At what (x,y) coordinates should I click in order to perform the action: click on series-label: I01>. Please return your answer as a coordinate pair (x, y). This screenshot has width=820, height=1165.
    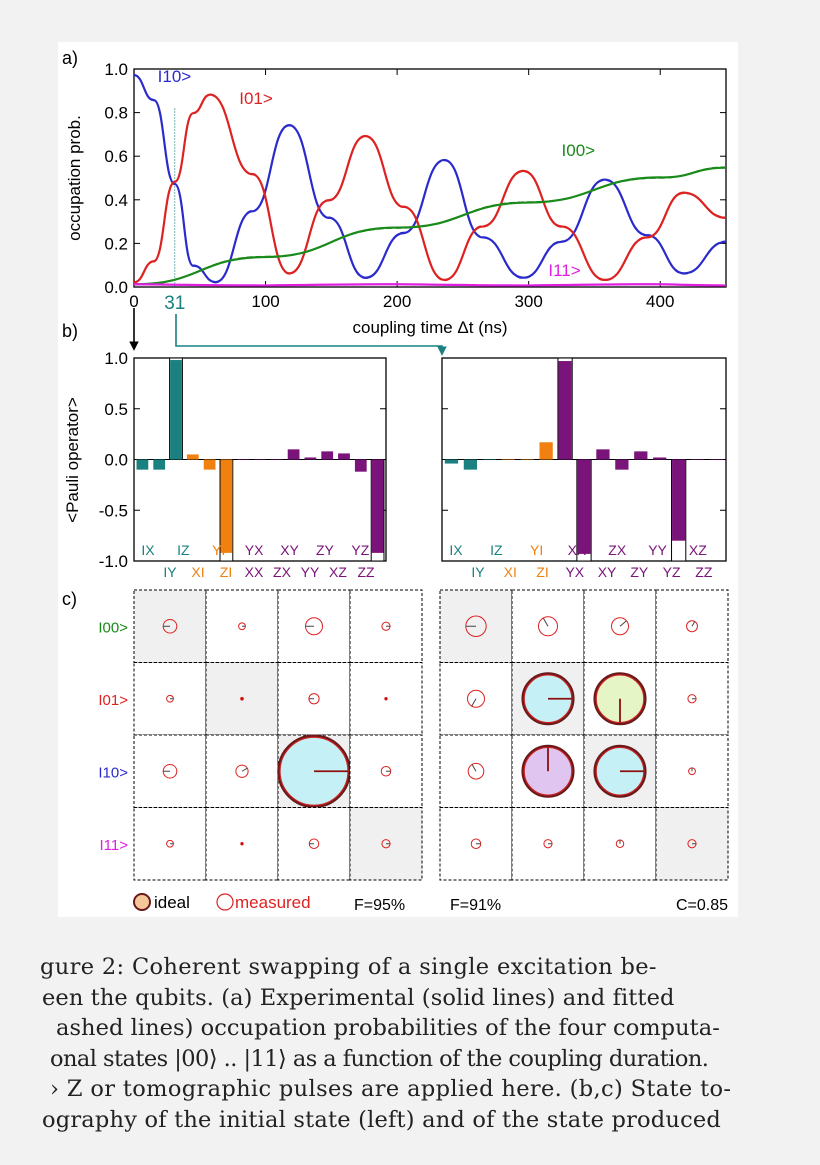
    Looking at the image, I should click on (256, 98).